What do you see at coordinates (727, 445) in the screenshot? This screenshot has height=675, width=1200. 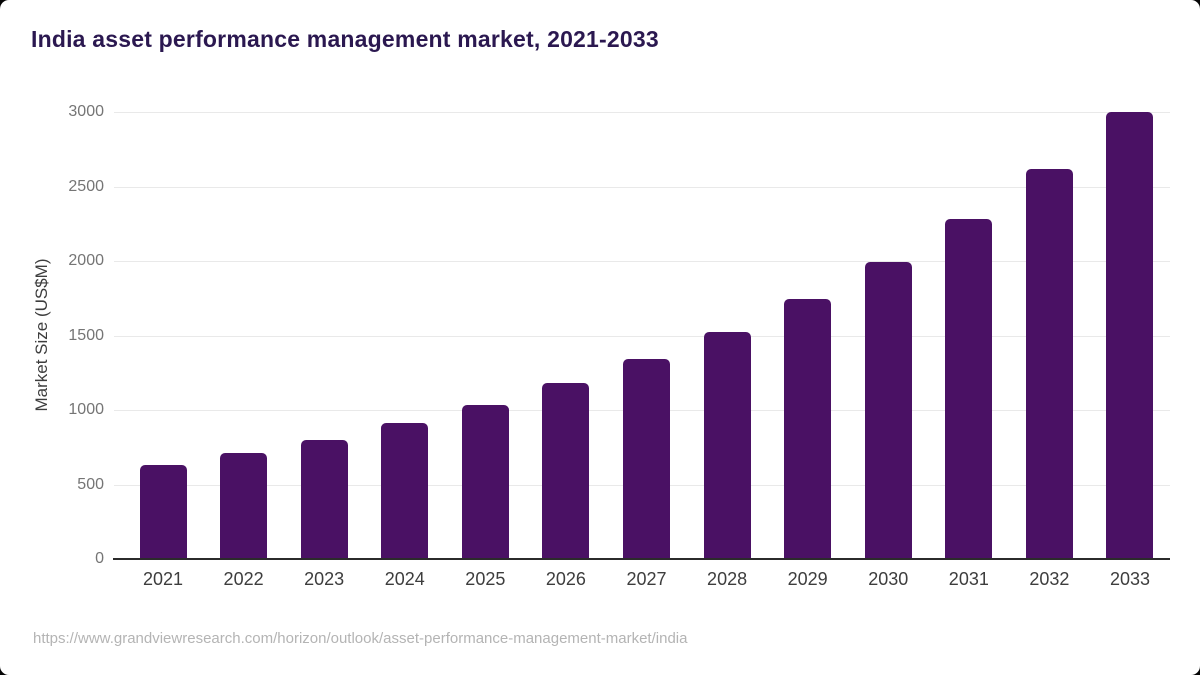 I see `bar-2028` at bounding box center [727, 445].